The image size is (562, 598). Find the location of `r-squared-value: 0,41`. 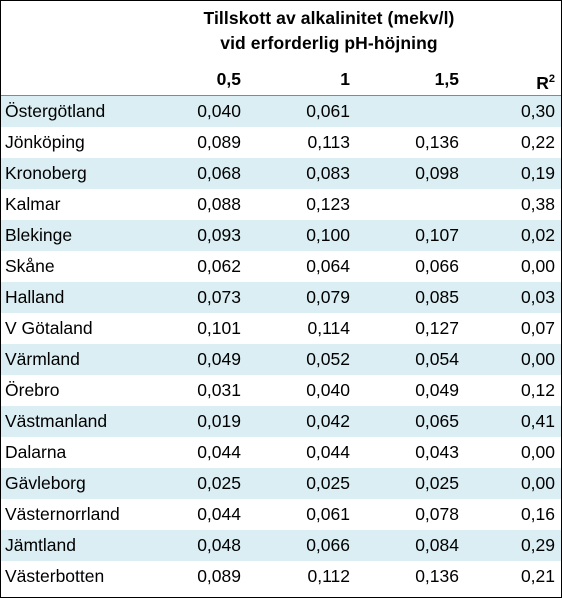

r-squared-value: 0,41 is located at coordinates (537, 421).